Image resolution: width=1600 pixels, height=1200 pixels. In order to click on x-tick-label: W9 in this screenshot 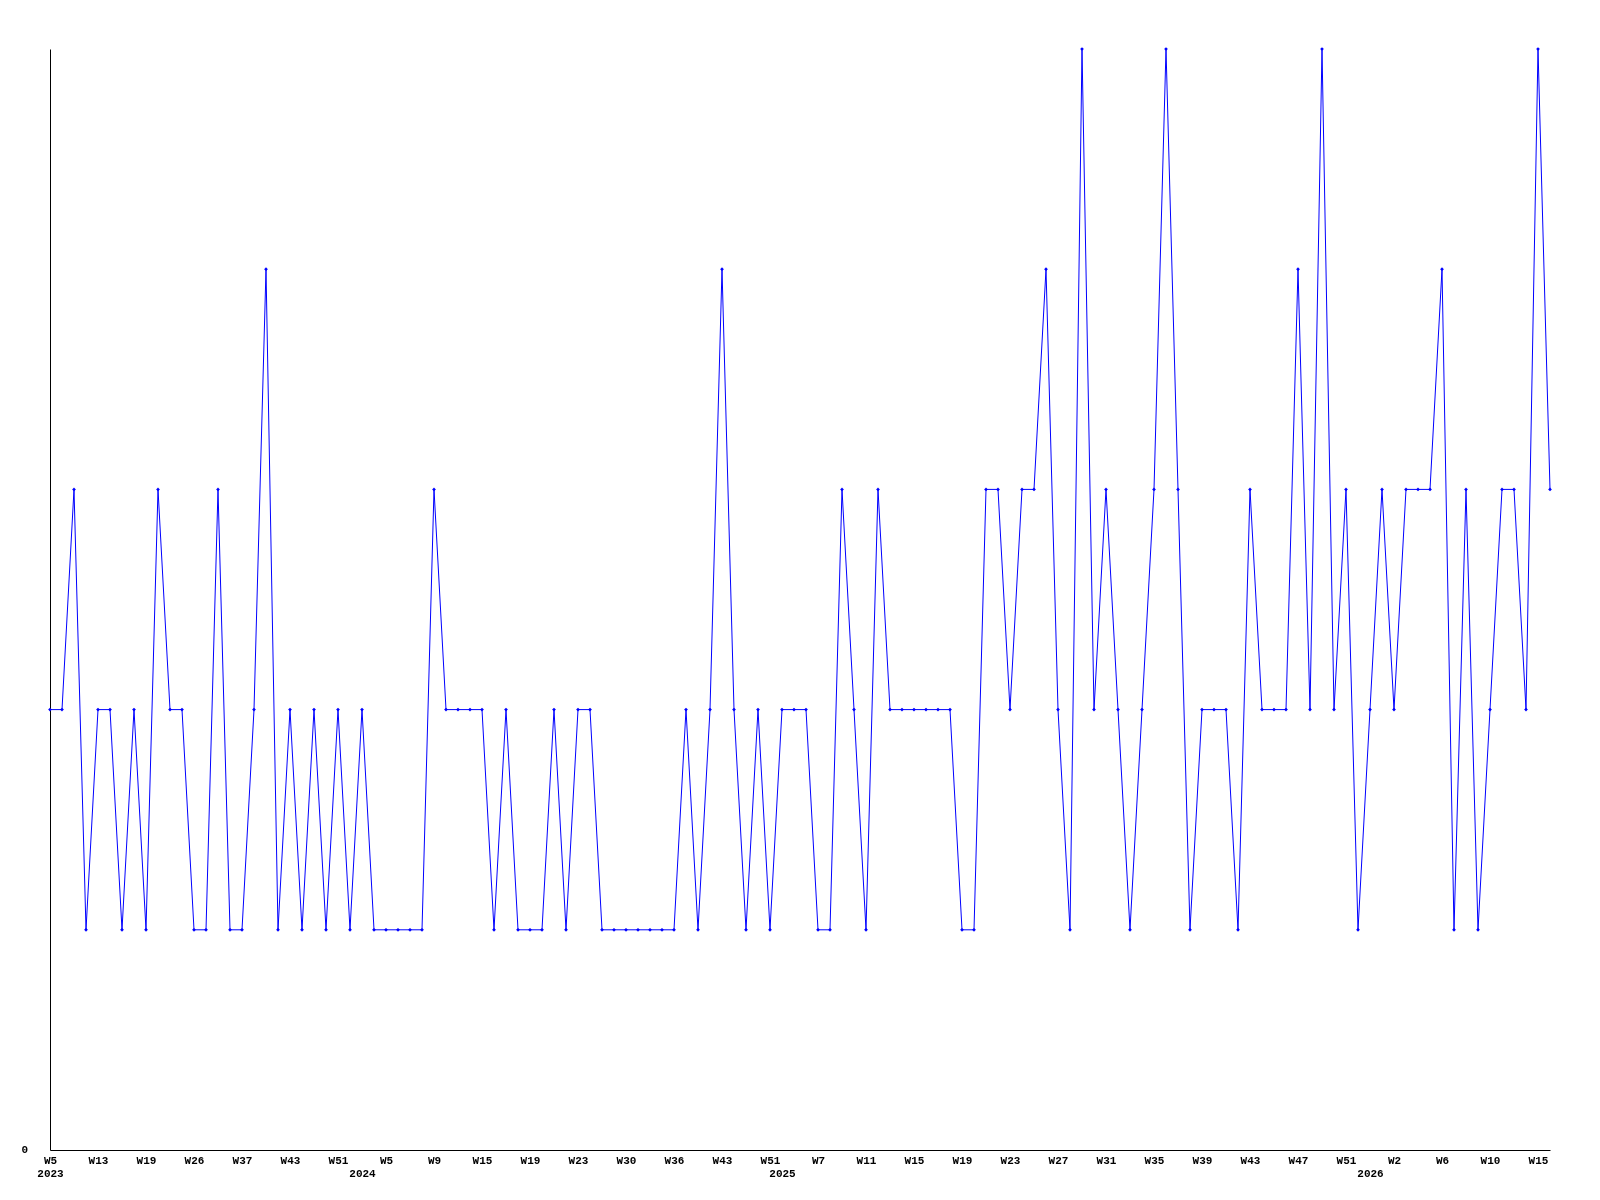, I will do `click(434, 1160)`.